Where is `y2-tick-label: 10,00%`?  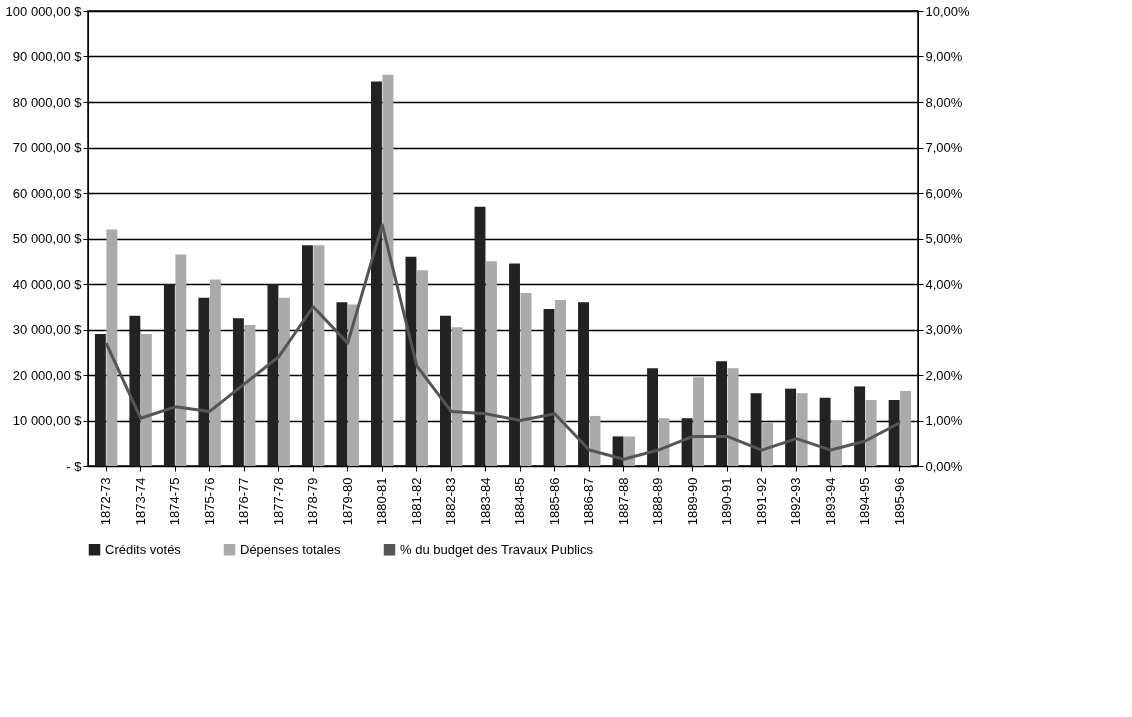
y2-tick-label: 10,00% is located at coordinates (948, 11).